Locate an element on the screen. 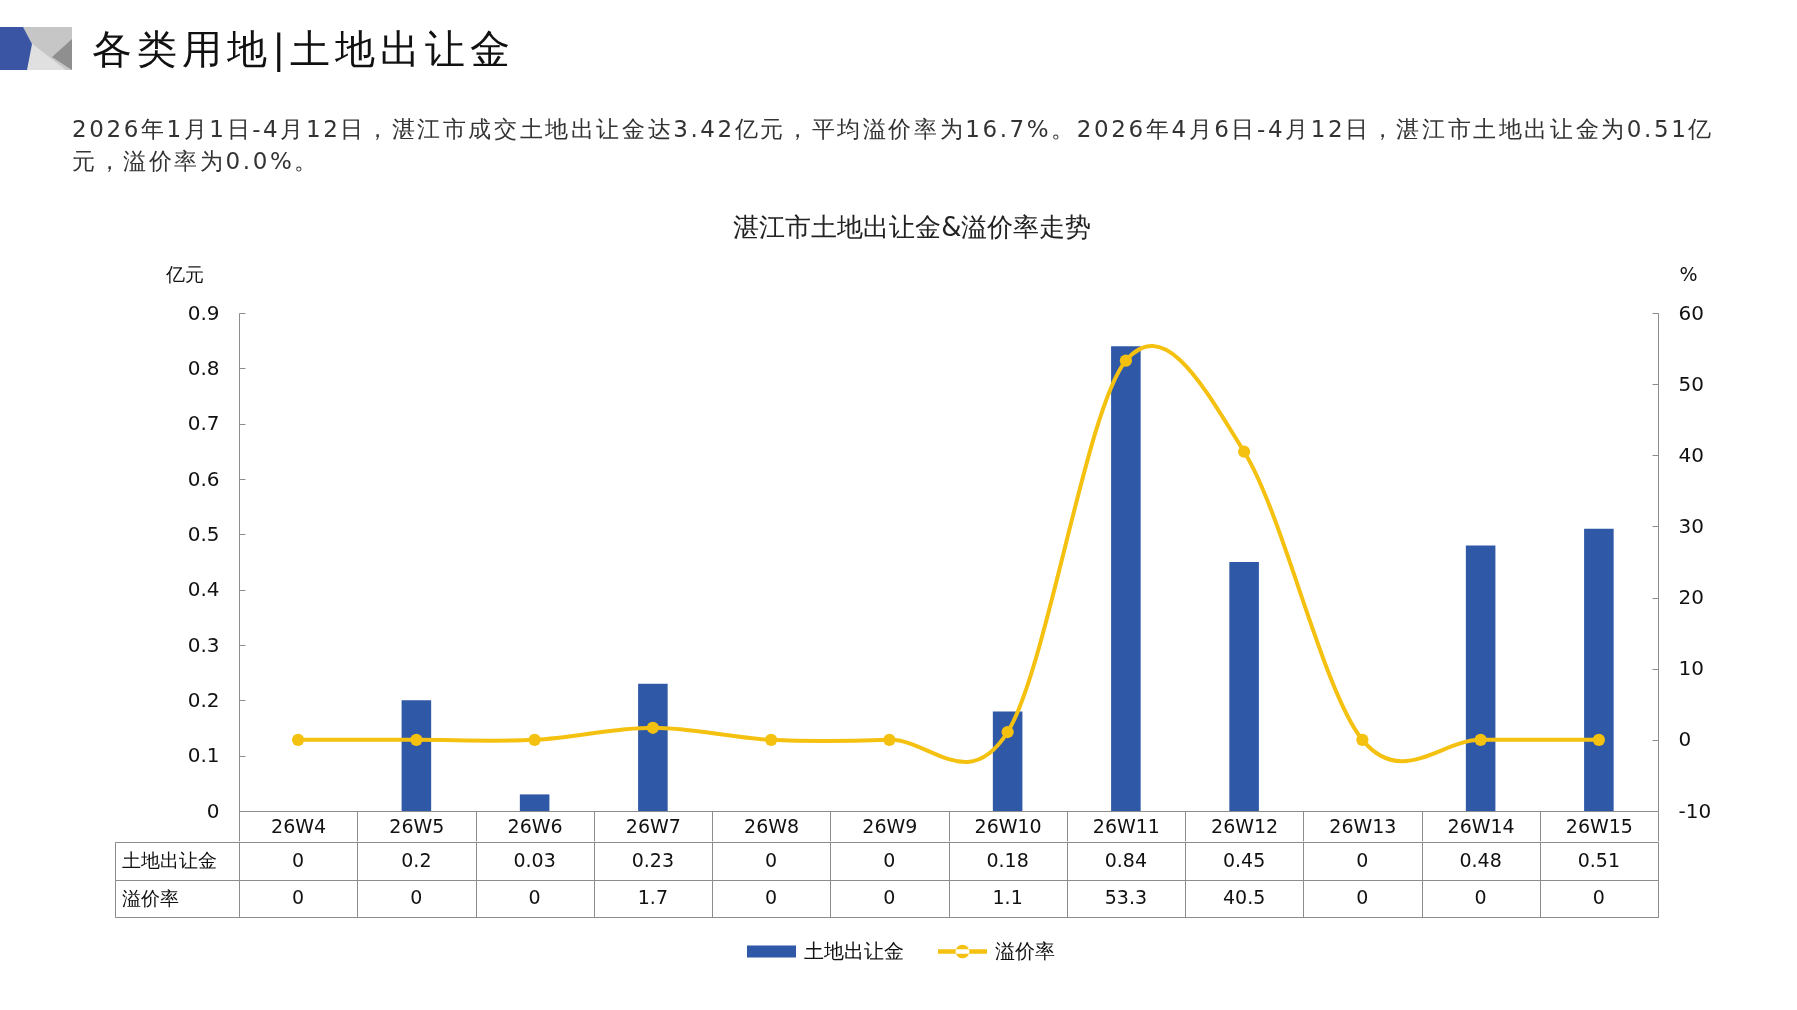 This screenshot has width=1797, height=1010. chart-subtitle: 2026年1月1日-4月12日，湛江市成交土地出让金达3.42亿元，平均溢价率为16.7%。2026年4月6日-4月12日，湛江市土地出让金为0.51亿元，溢价率为0.0%。 is located at coordinates (894, 145).